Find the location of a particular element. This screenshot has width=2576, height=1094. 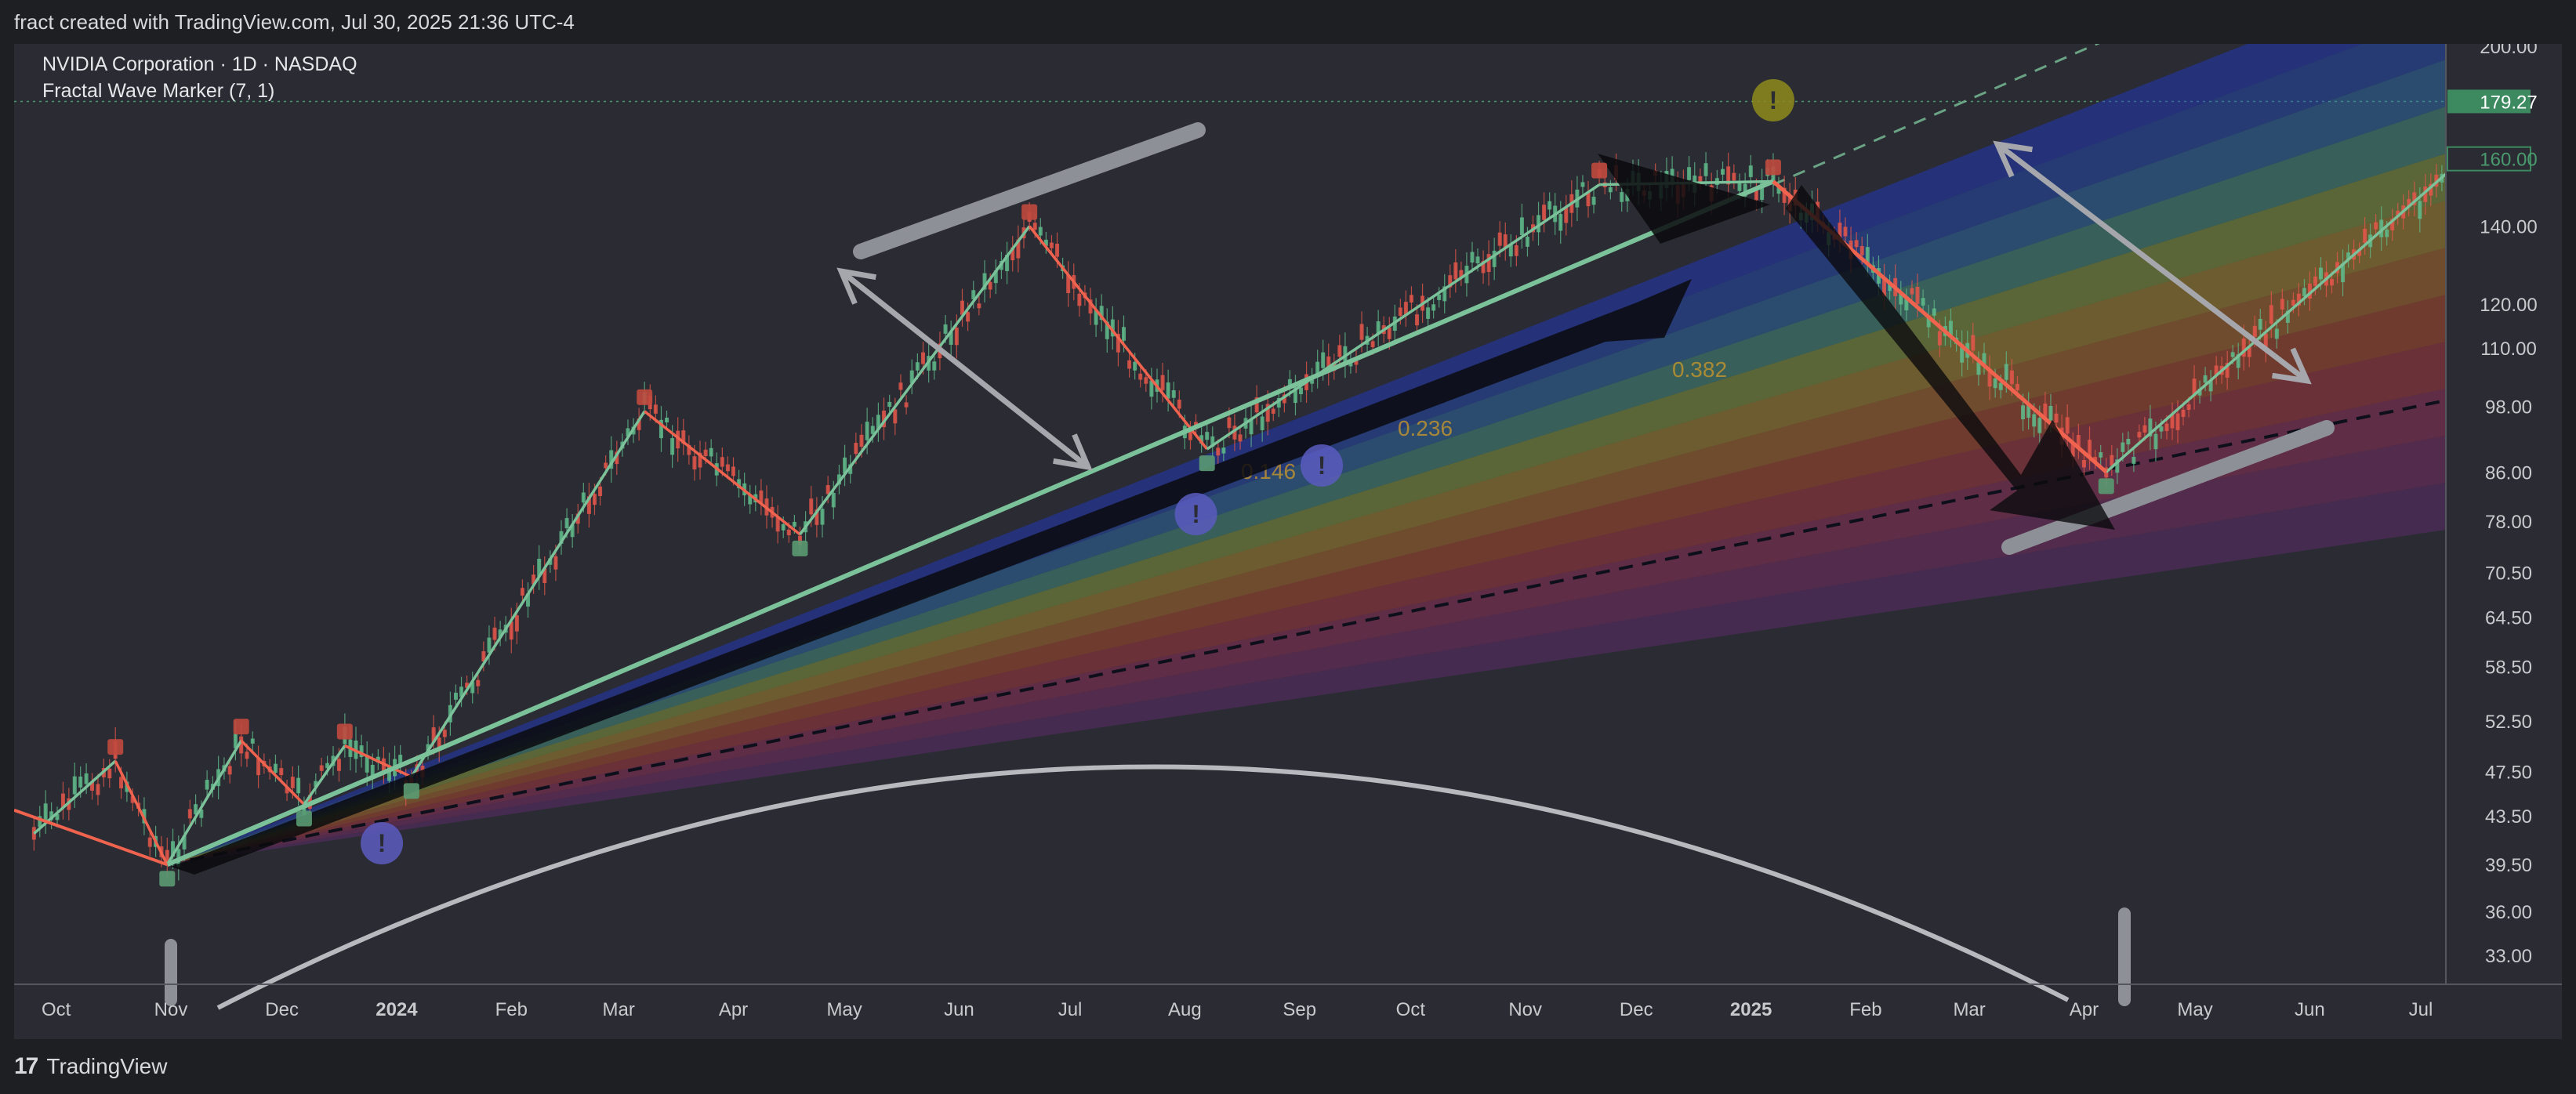

alert-badge: ! is located at coordinates (1323, 465).